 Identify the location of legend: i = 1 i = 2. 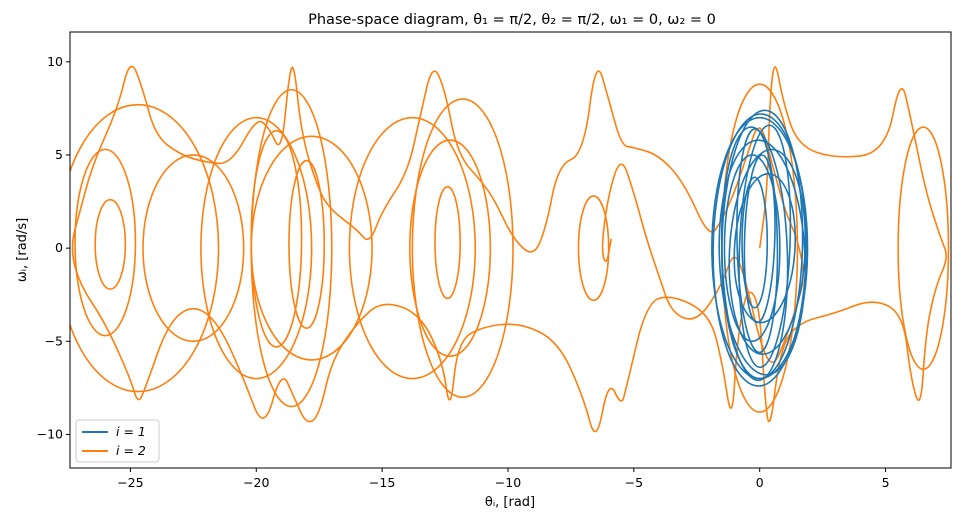
(117, 441).